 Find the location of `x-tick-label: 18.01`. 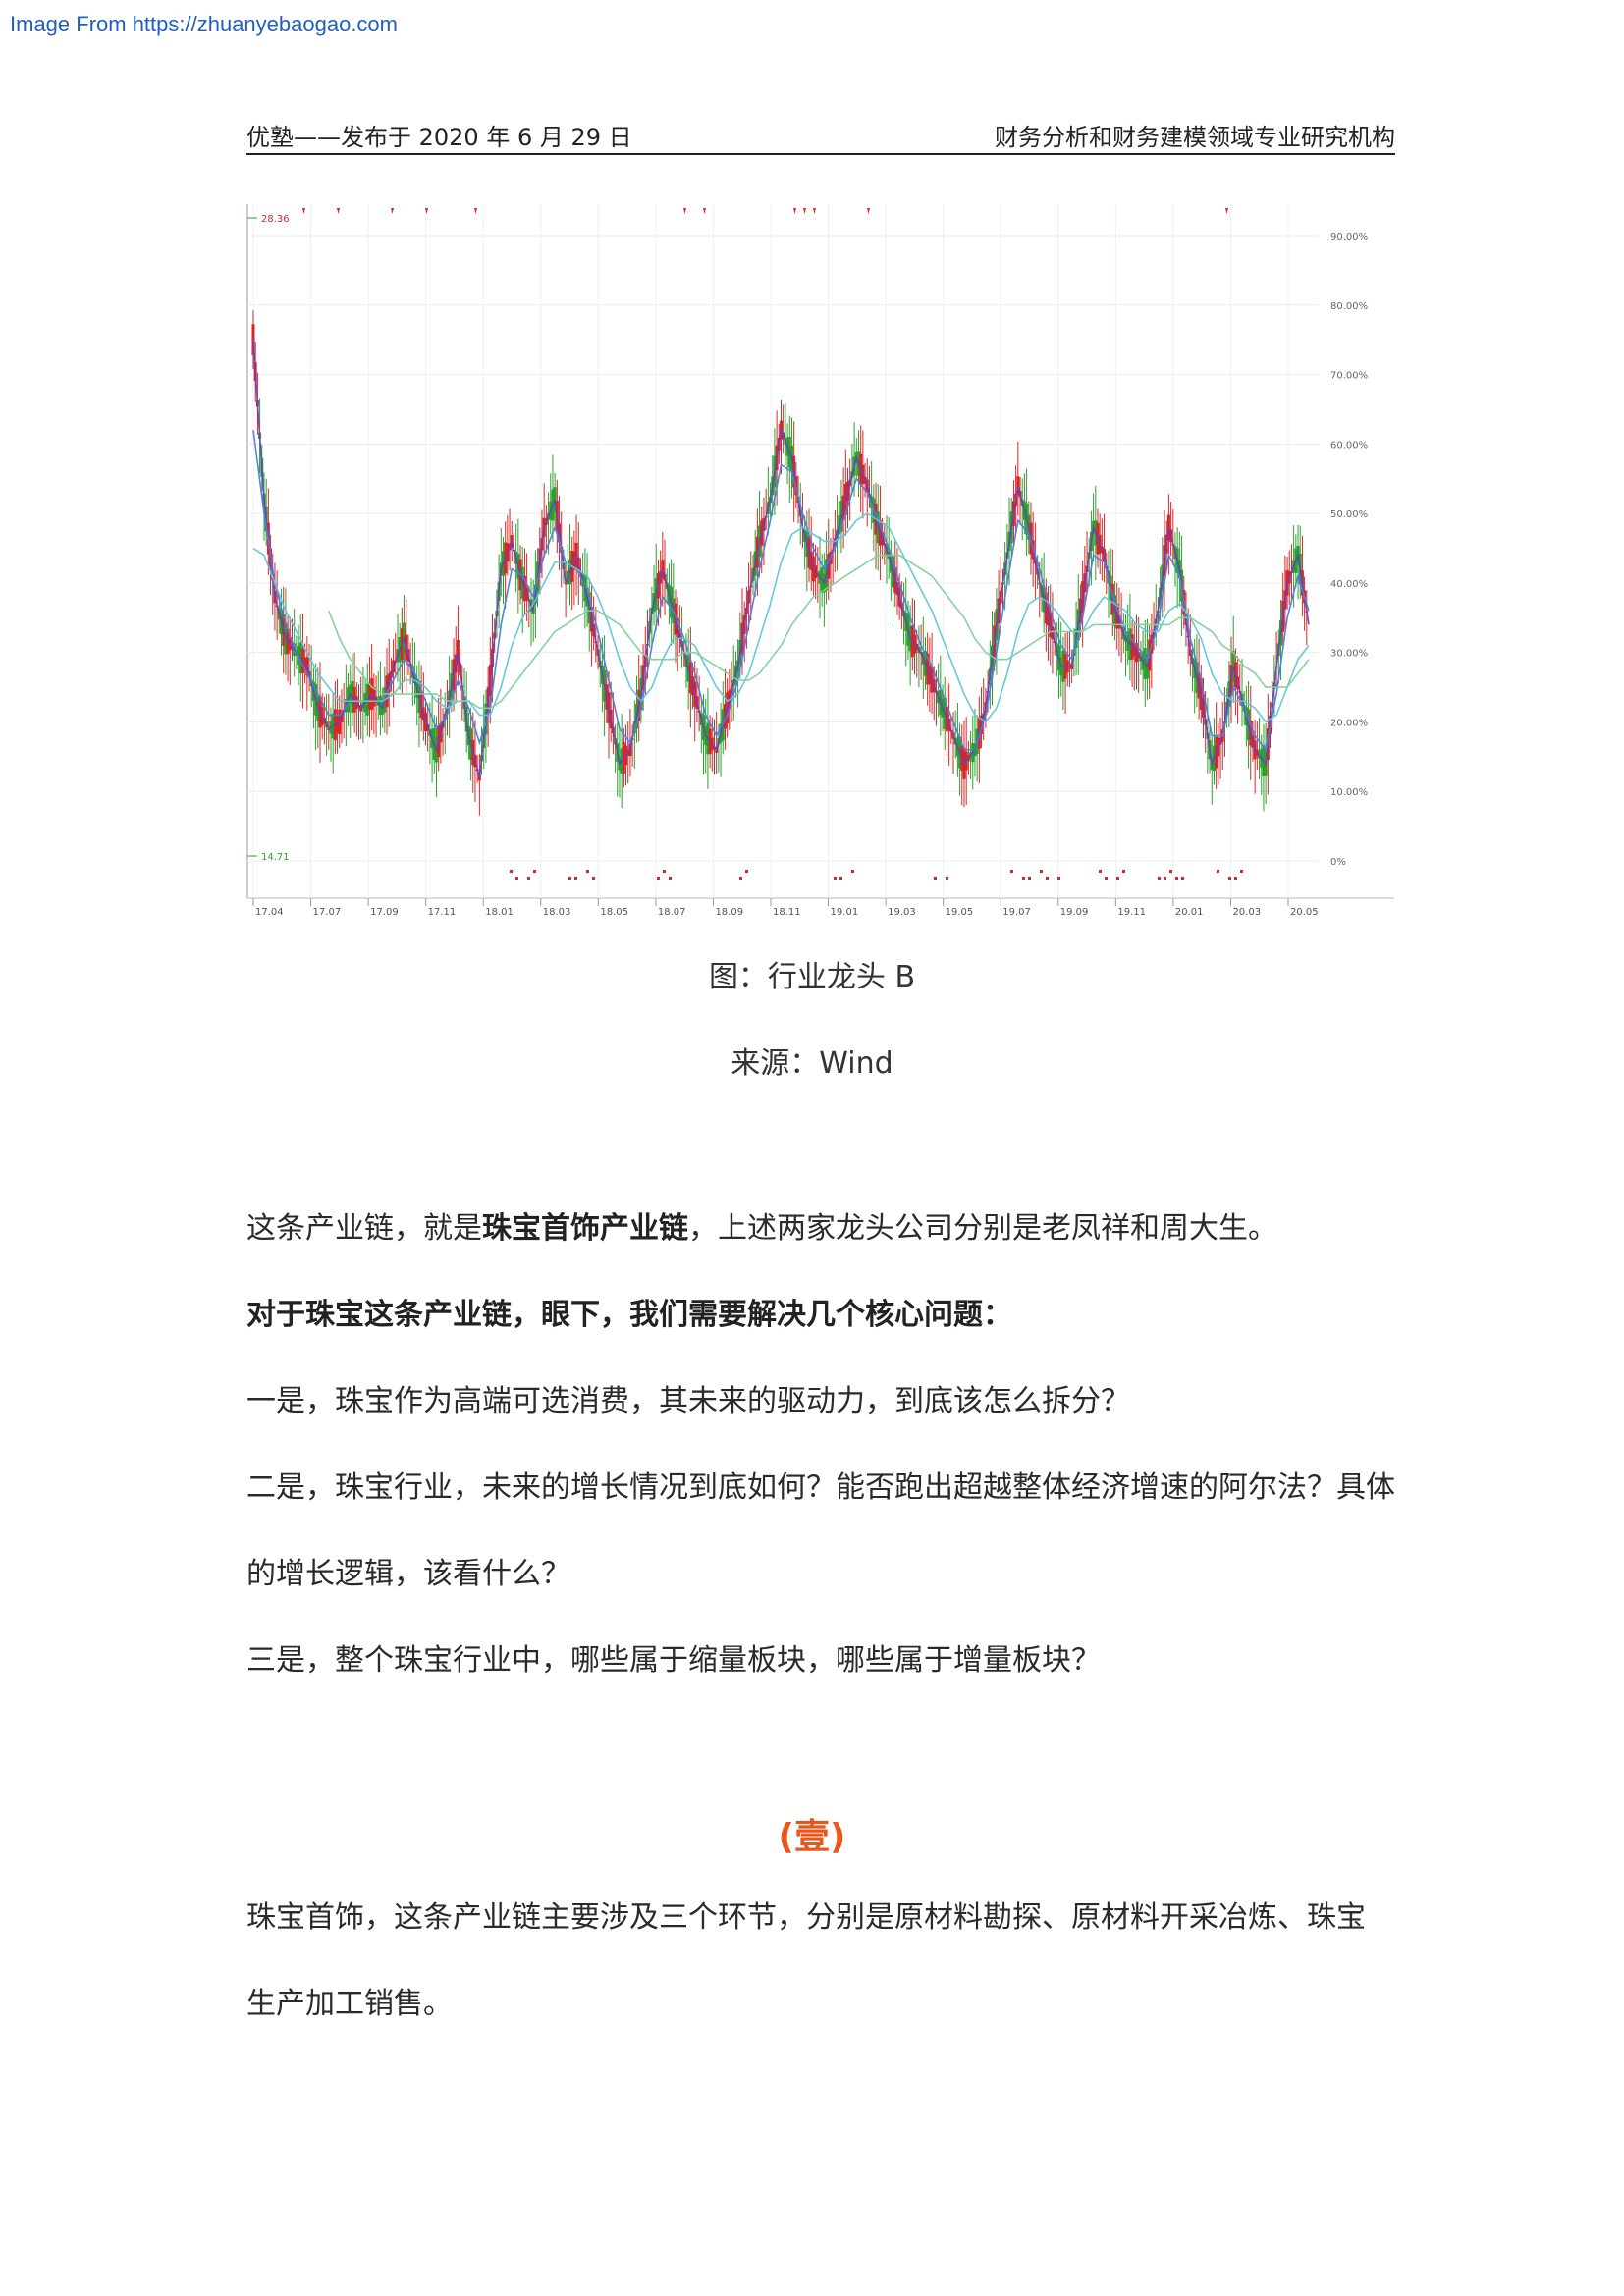

x-tick-label: 18.01 is located at coordinates (499, 912).